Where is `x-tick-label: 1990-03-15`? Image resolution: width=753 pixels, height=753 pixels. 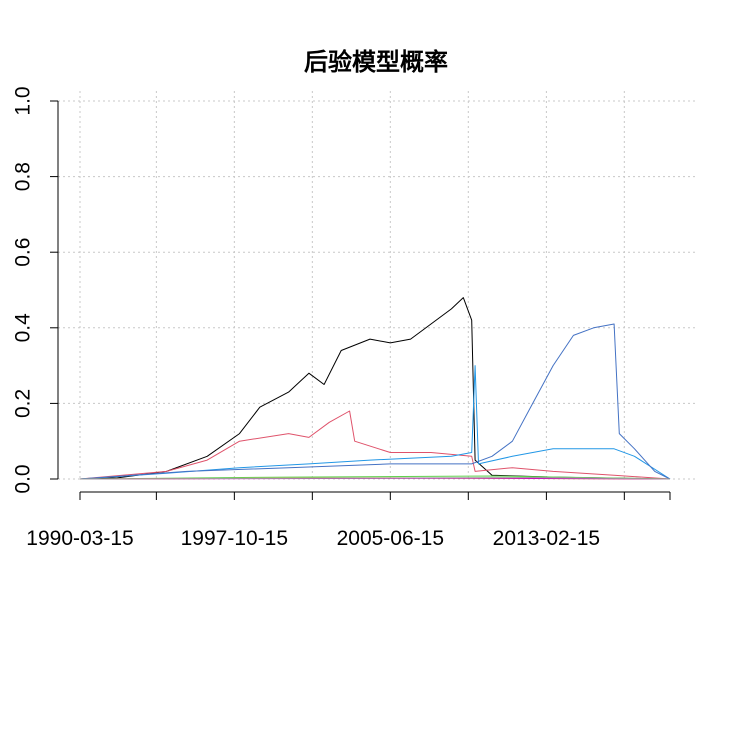 x-tick-label: 1990-03-15 is located at coordinates (79, 538).